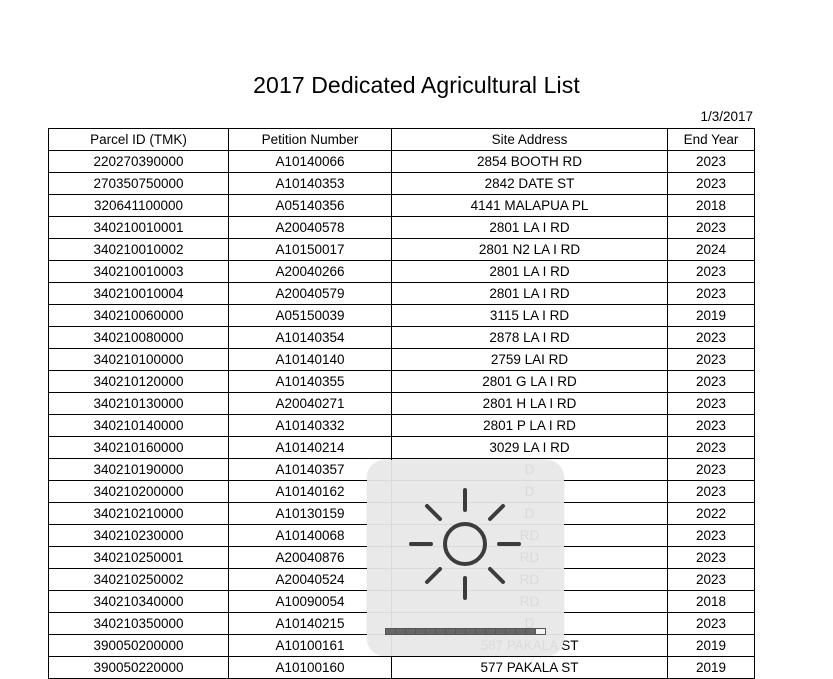  What do you see at coordinates (401, 205) in the screenshot?
I see `table-row: 320641100000 A05140356 4141 MALAPUA PL 2018` at bounding box center [401, 205].